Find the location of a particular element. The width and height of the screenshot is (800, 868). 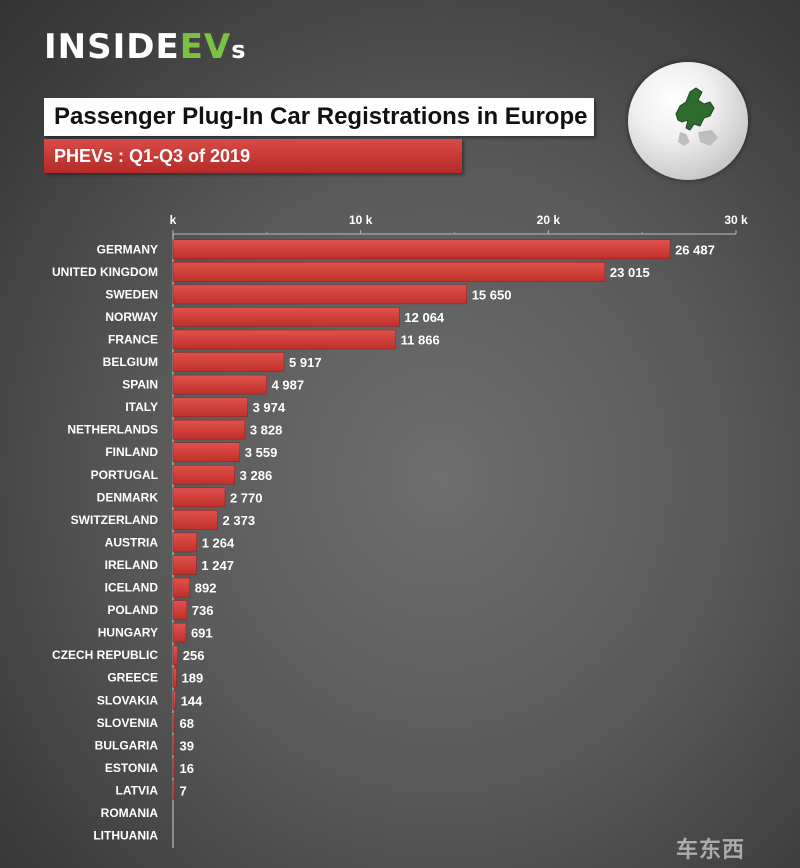

category-label: HUNGARY is located at coordinates (128, 633).